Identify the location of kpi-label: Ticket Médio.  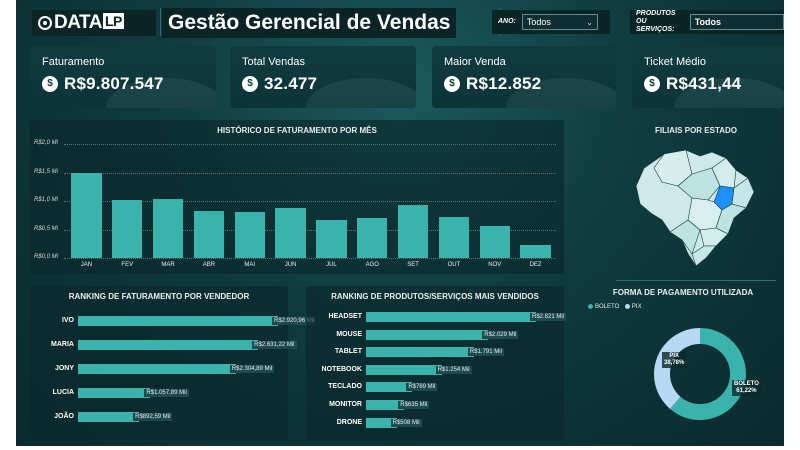
(675, 62).